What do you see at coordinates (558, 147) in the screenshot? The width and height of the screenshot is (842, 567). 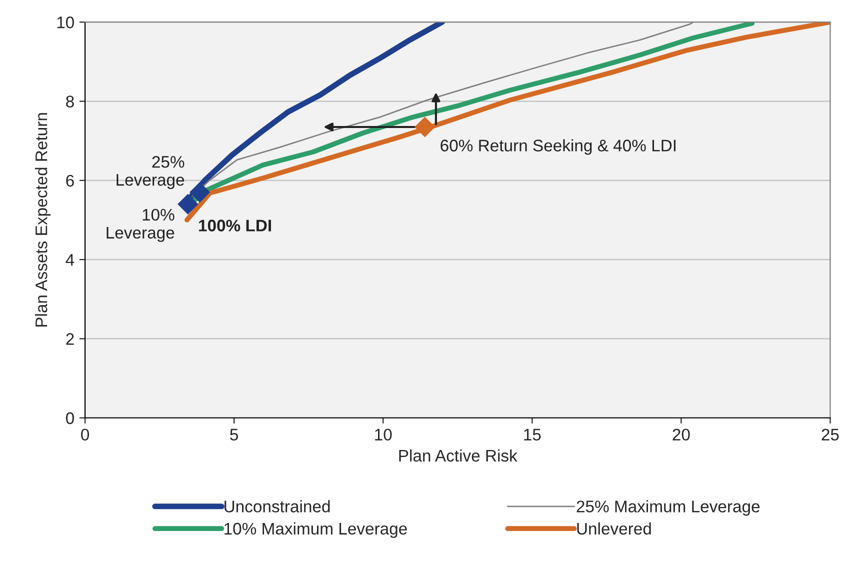 I see `annotation: 60% Return Seeking & 40% LDI` at bounding box center [558, 147].